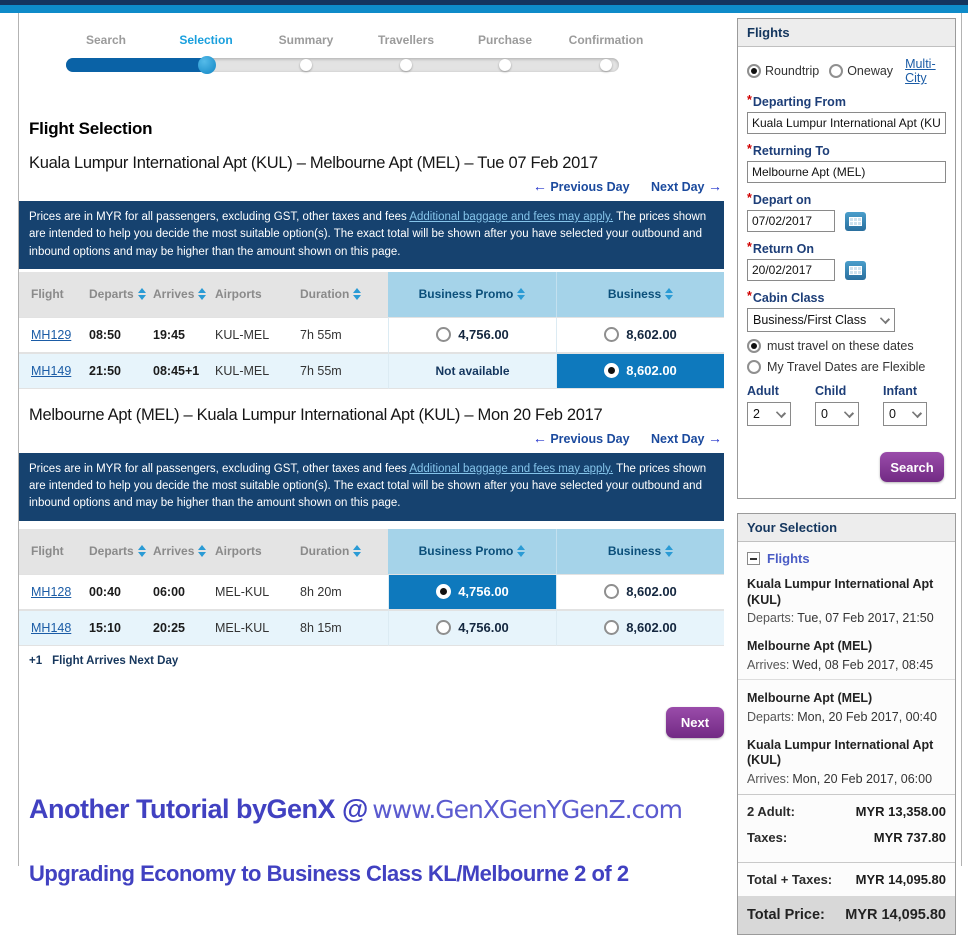  Describe the element at coordinates (370, 186) in the screenshot. I see `outbound-day-nav: ← Previous Day Next Day →` at that location.